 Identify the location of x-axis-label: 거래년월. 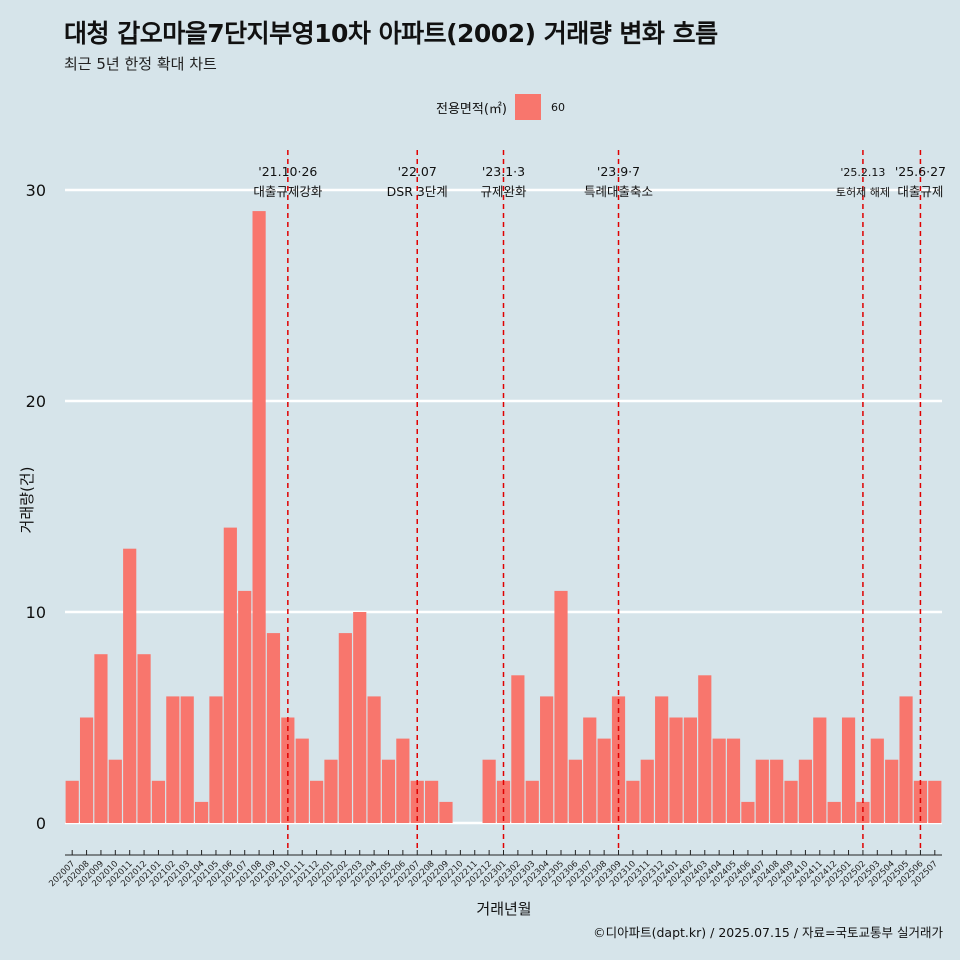
(503, 909).